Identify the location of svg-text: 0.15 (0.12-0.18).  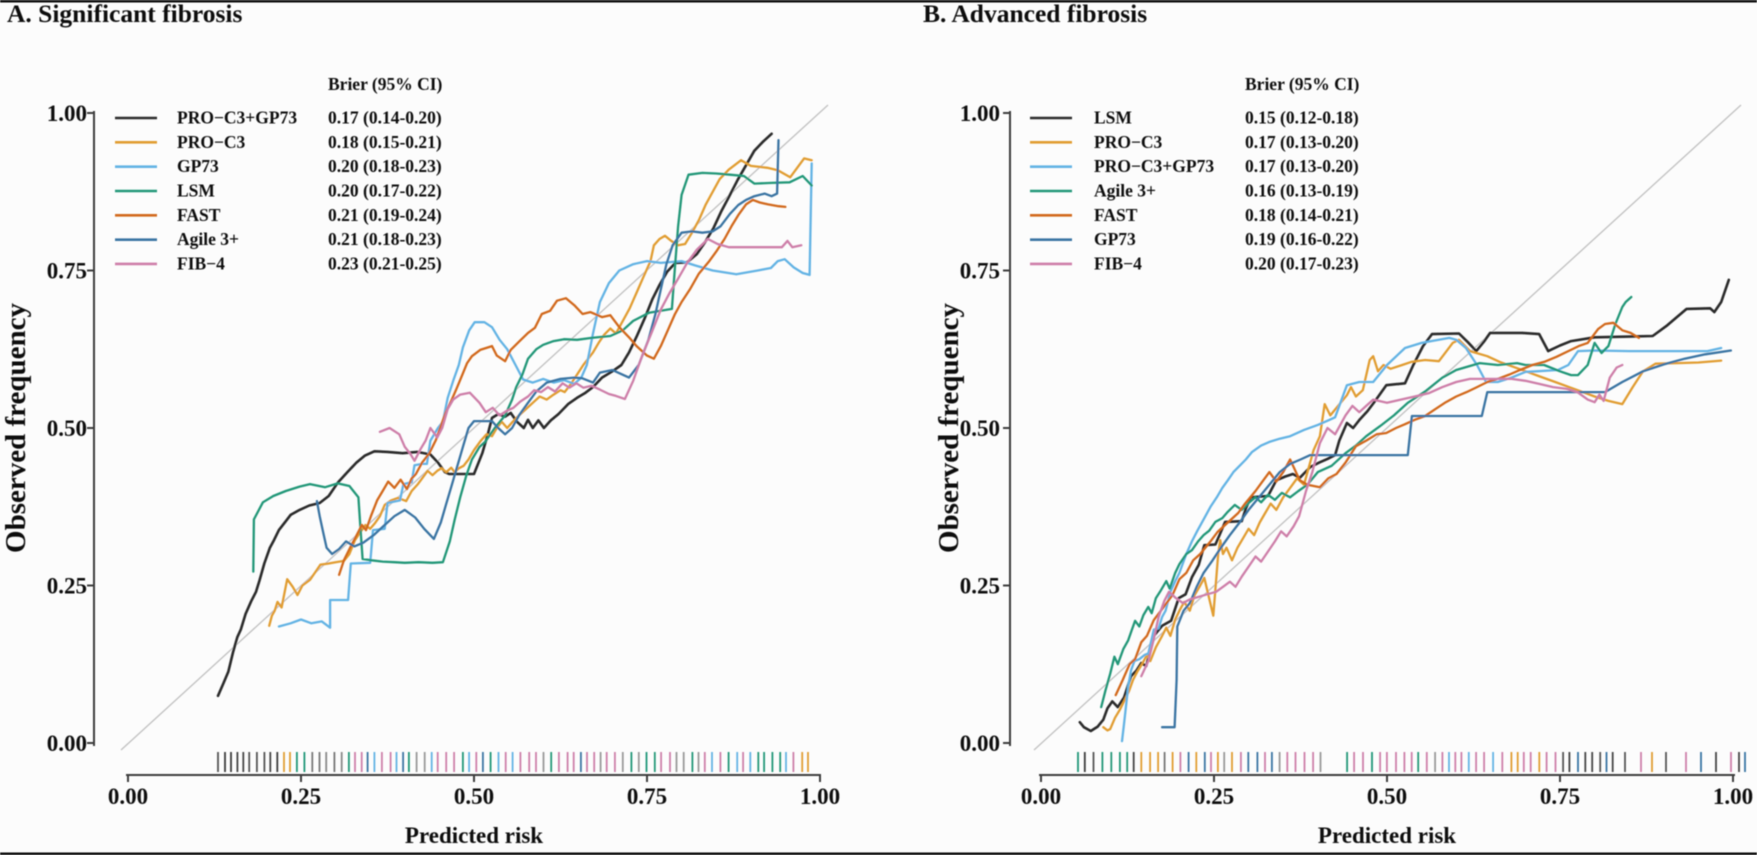
(1302, 118).